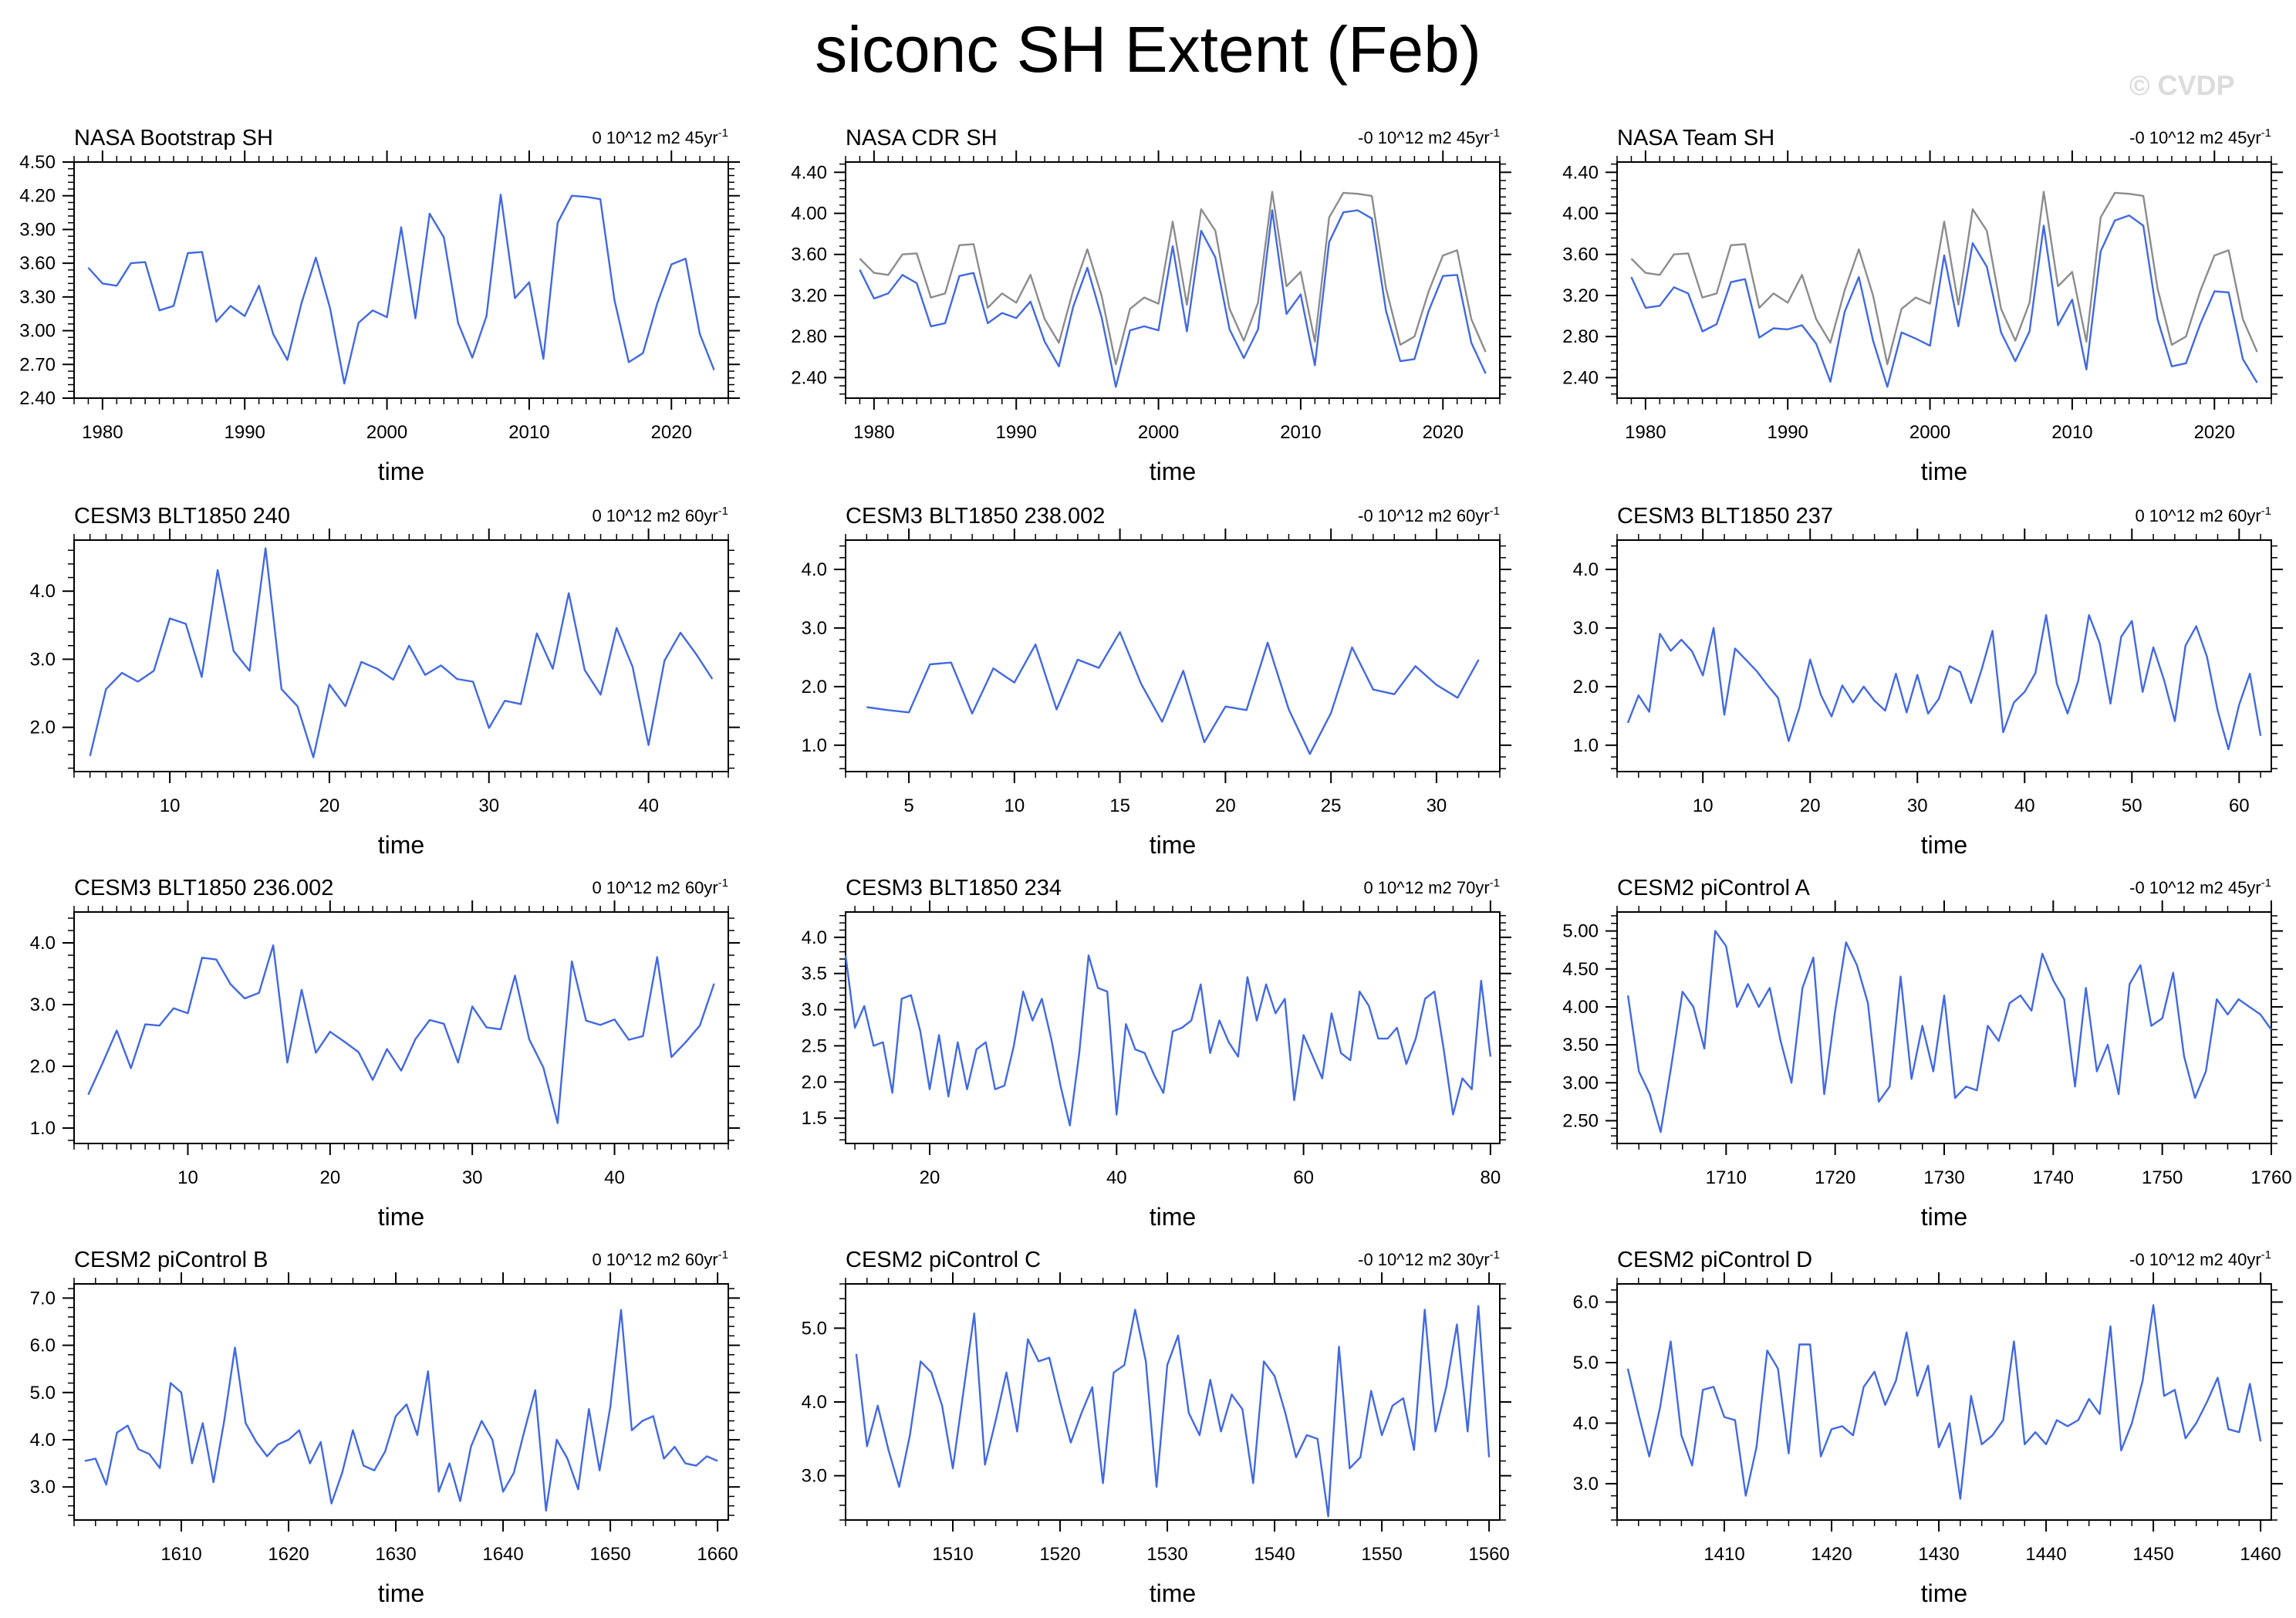 The image size is (2296, 1618). Describe the element at coordinates (288, 1555) in the screenshot. I see `x-tick-label: 1620` at that location.